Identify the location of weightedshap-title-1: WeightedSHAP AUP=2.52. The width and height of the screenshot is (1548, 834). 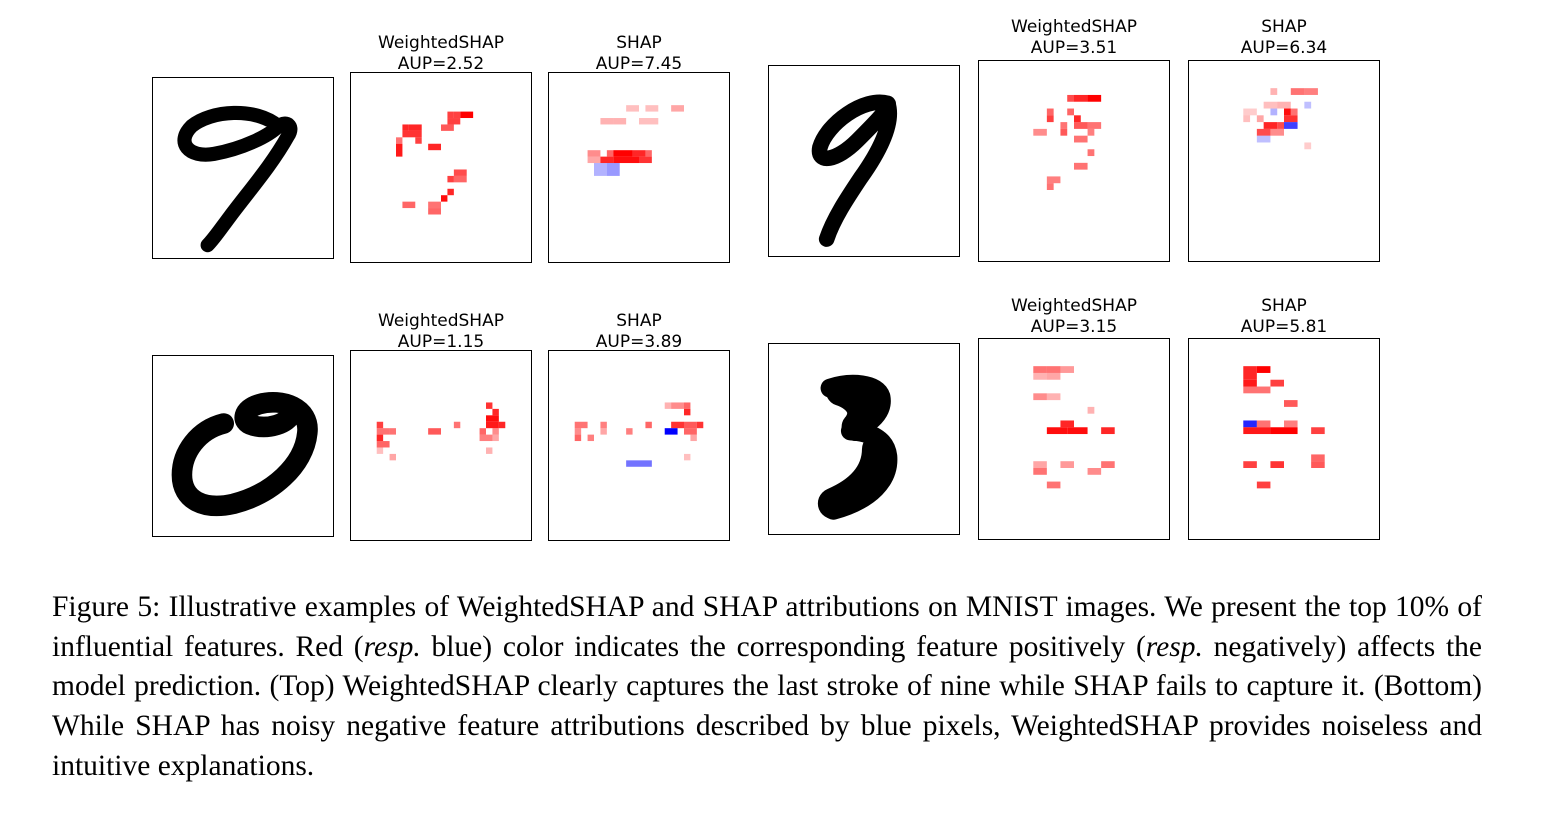
(441, 53).